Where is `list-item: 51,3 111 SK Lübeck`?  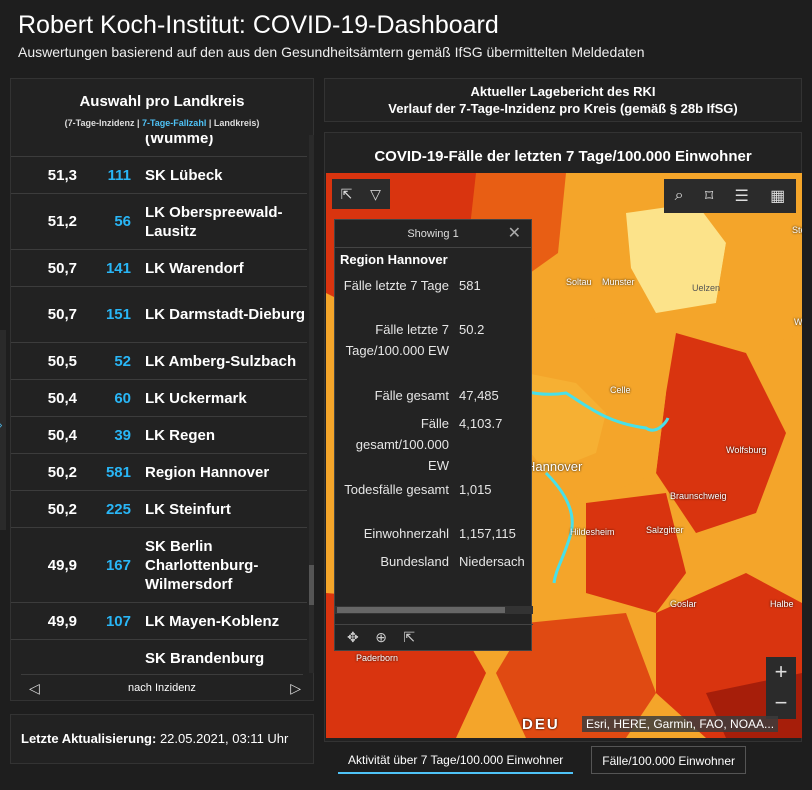 list-item: 51,3 111 SK Lübeck is located at coordinates (159, 175).